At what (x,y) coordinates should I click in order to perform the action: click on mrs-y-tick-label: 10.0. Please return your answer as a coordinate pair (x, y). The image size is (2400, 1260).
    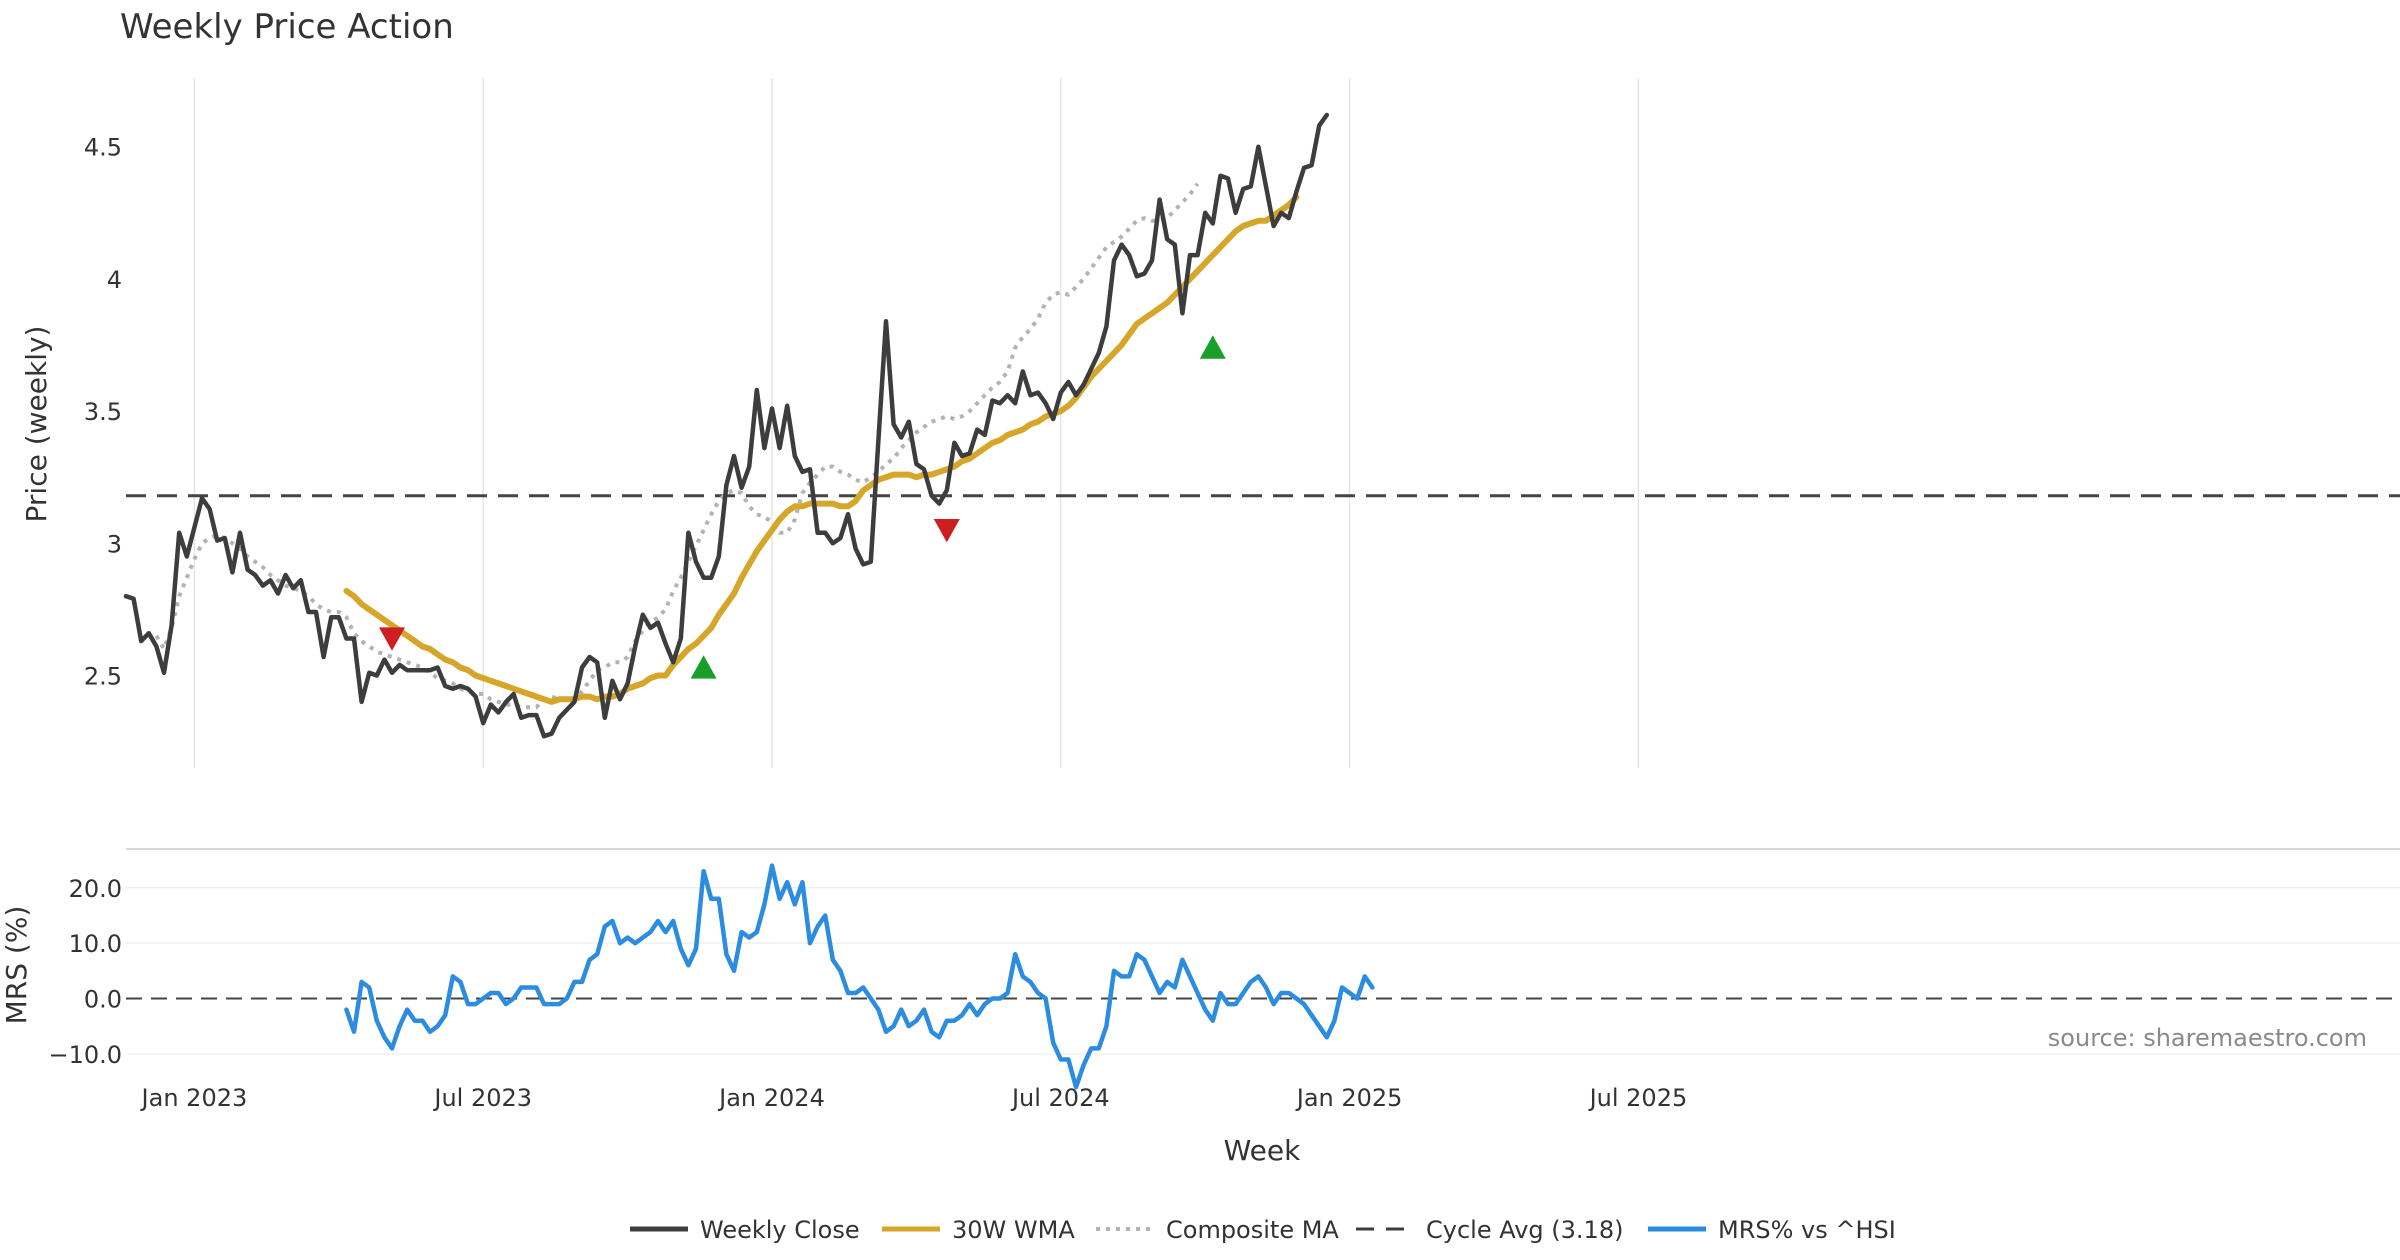
    Looking at the image, I should click on (95, 944).